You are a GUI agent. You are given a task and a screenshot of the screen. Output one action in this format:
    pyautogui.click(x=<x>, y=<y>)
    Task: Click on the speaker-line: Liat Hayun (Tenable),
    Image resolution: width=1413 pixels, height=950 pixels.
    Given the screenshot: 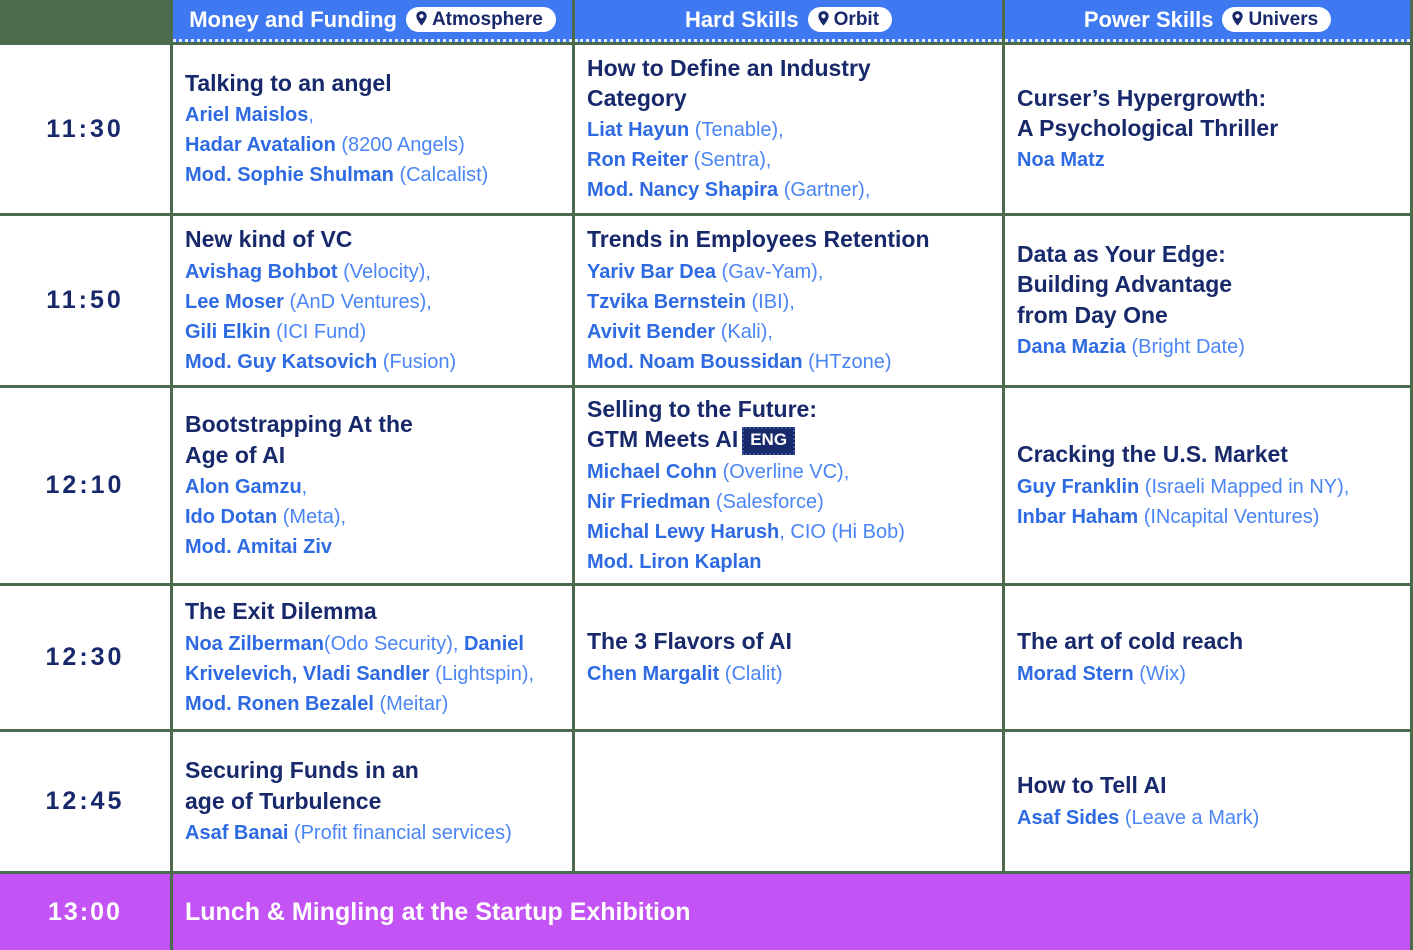 What is the action you would take?
    pyautogui.click(x=789, y=130)
    